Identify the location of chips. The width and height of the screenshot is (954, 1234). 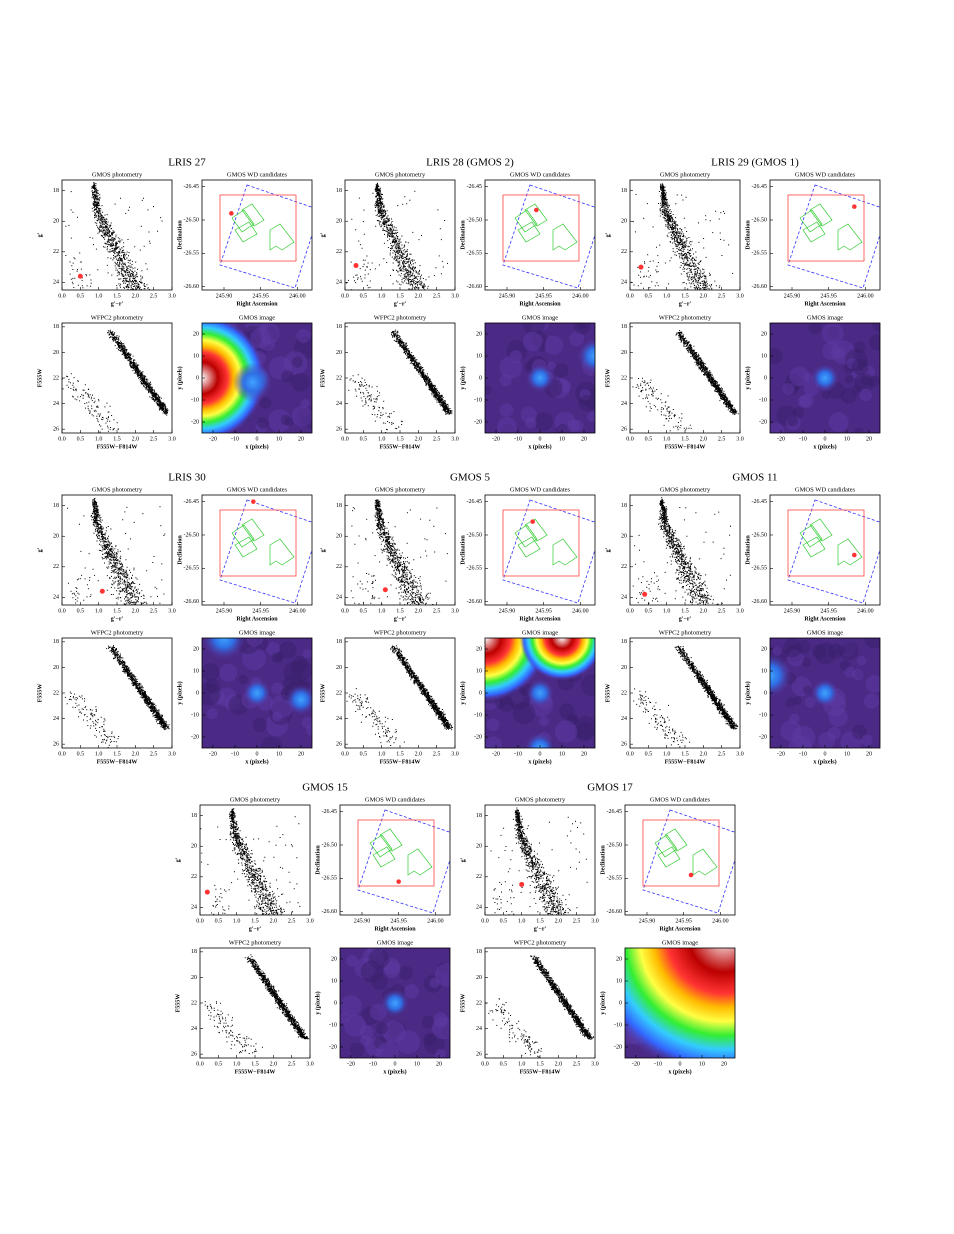
(546, 227).